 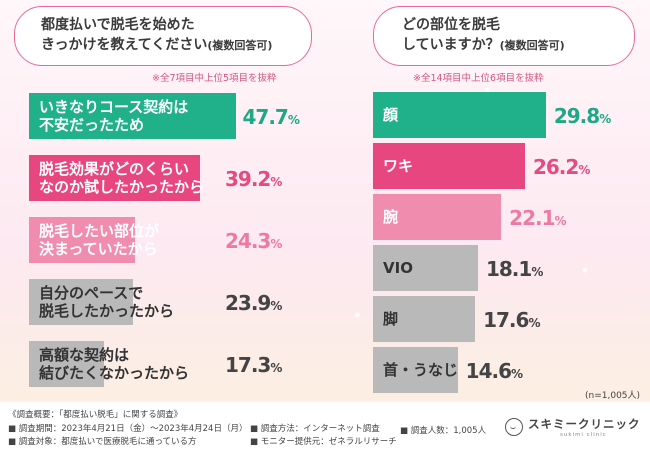 I want to click on left-question-box: 都度払いで脱毛を始めた きっかけを教えてください(複数回答可), so click(x=163, y=36).